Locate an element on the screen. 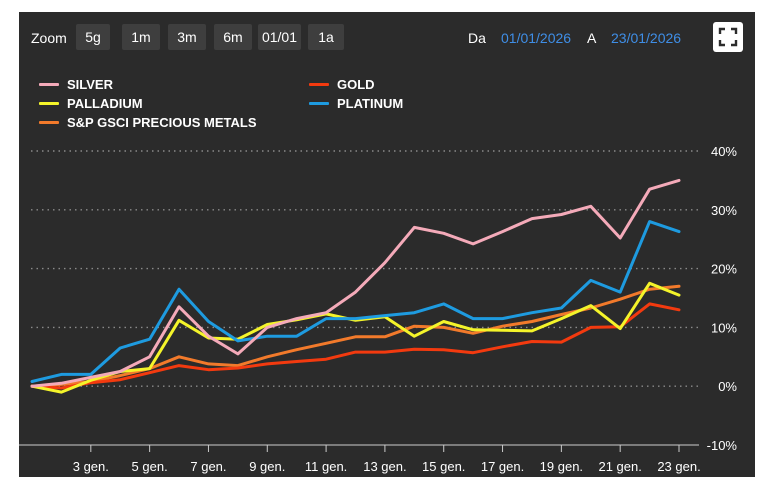 This screenshot has height=492, width=768. x-tick-label: 5 gen. is located at coordinates (150, 466).